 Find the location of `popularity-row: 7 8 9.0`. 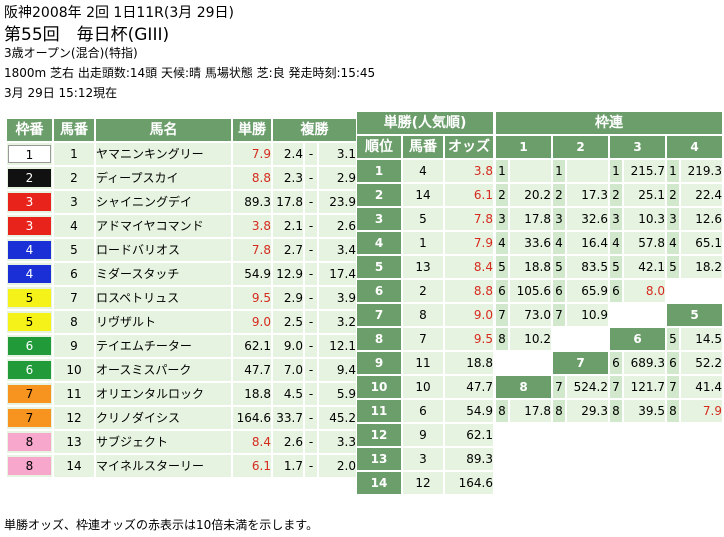

popularity-row: 7 8 9.0 is located at coordinates (425, 315).